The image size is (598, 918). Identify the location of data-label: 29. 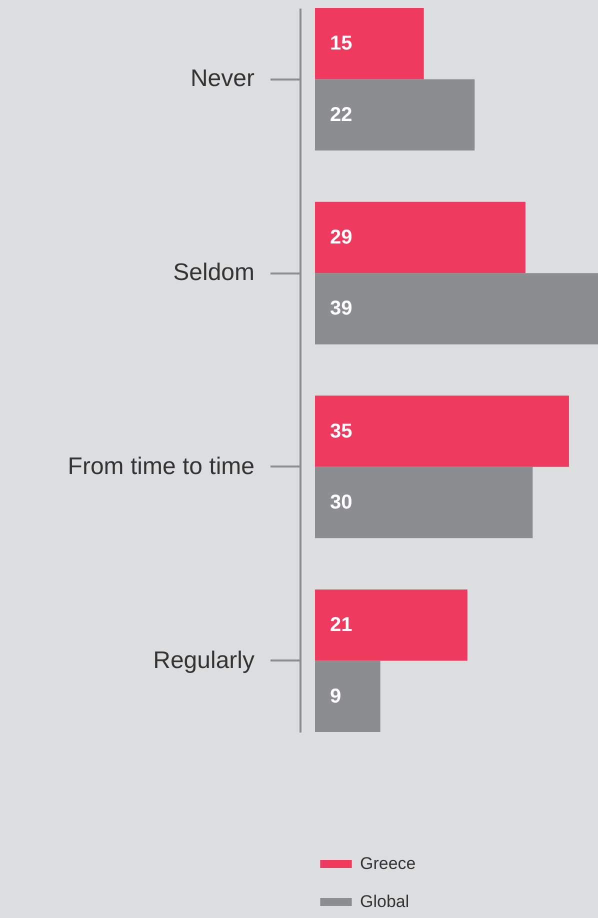
(341, 237).